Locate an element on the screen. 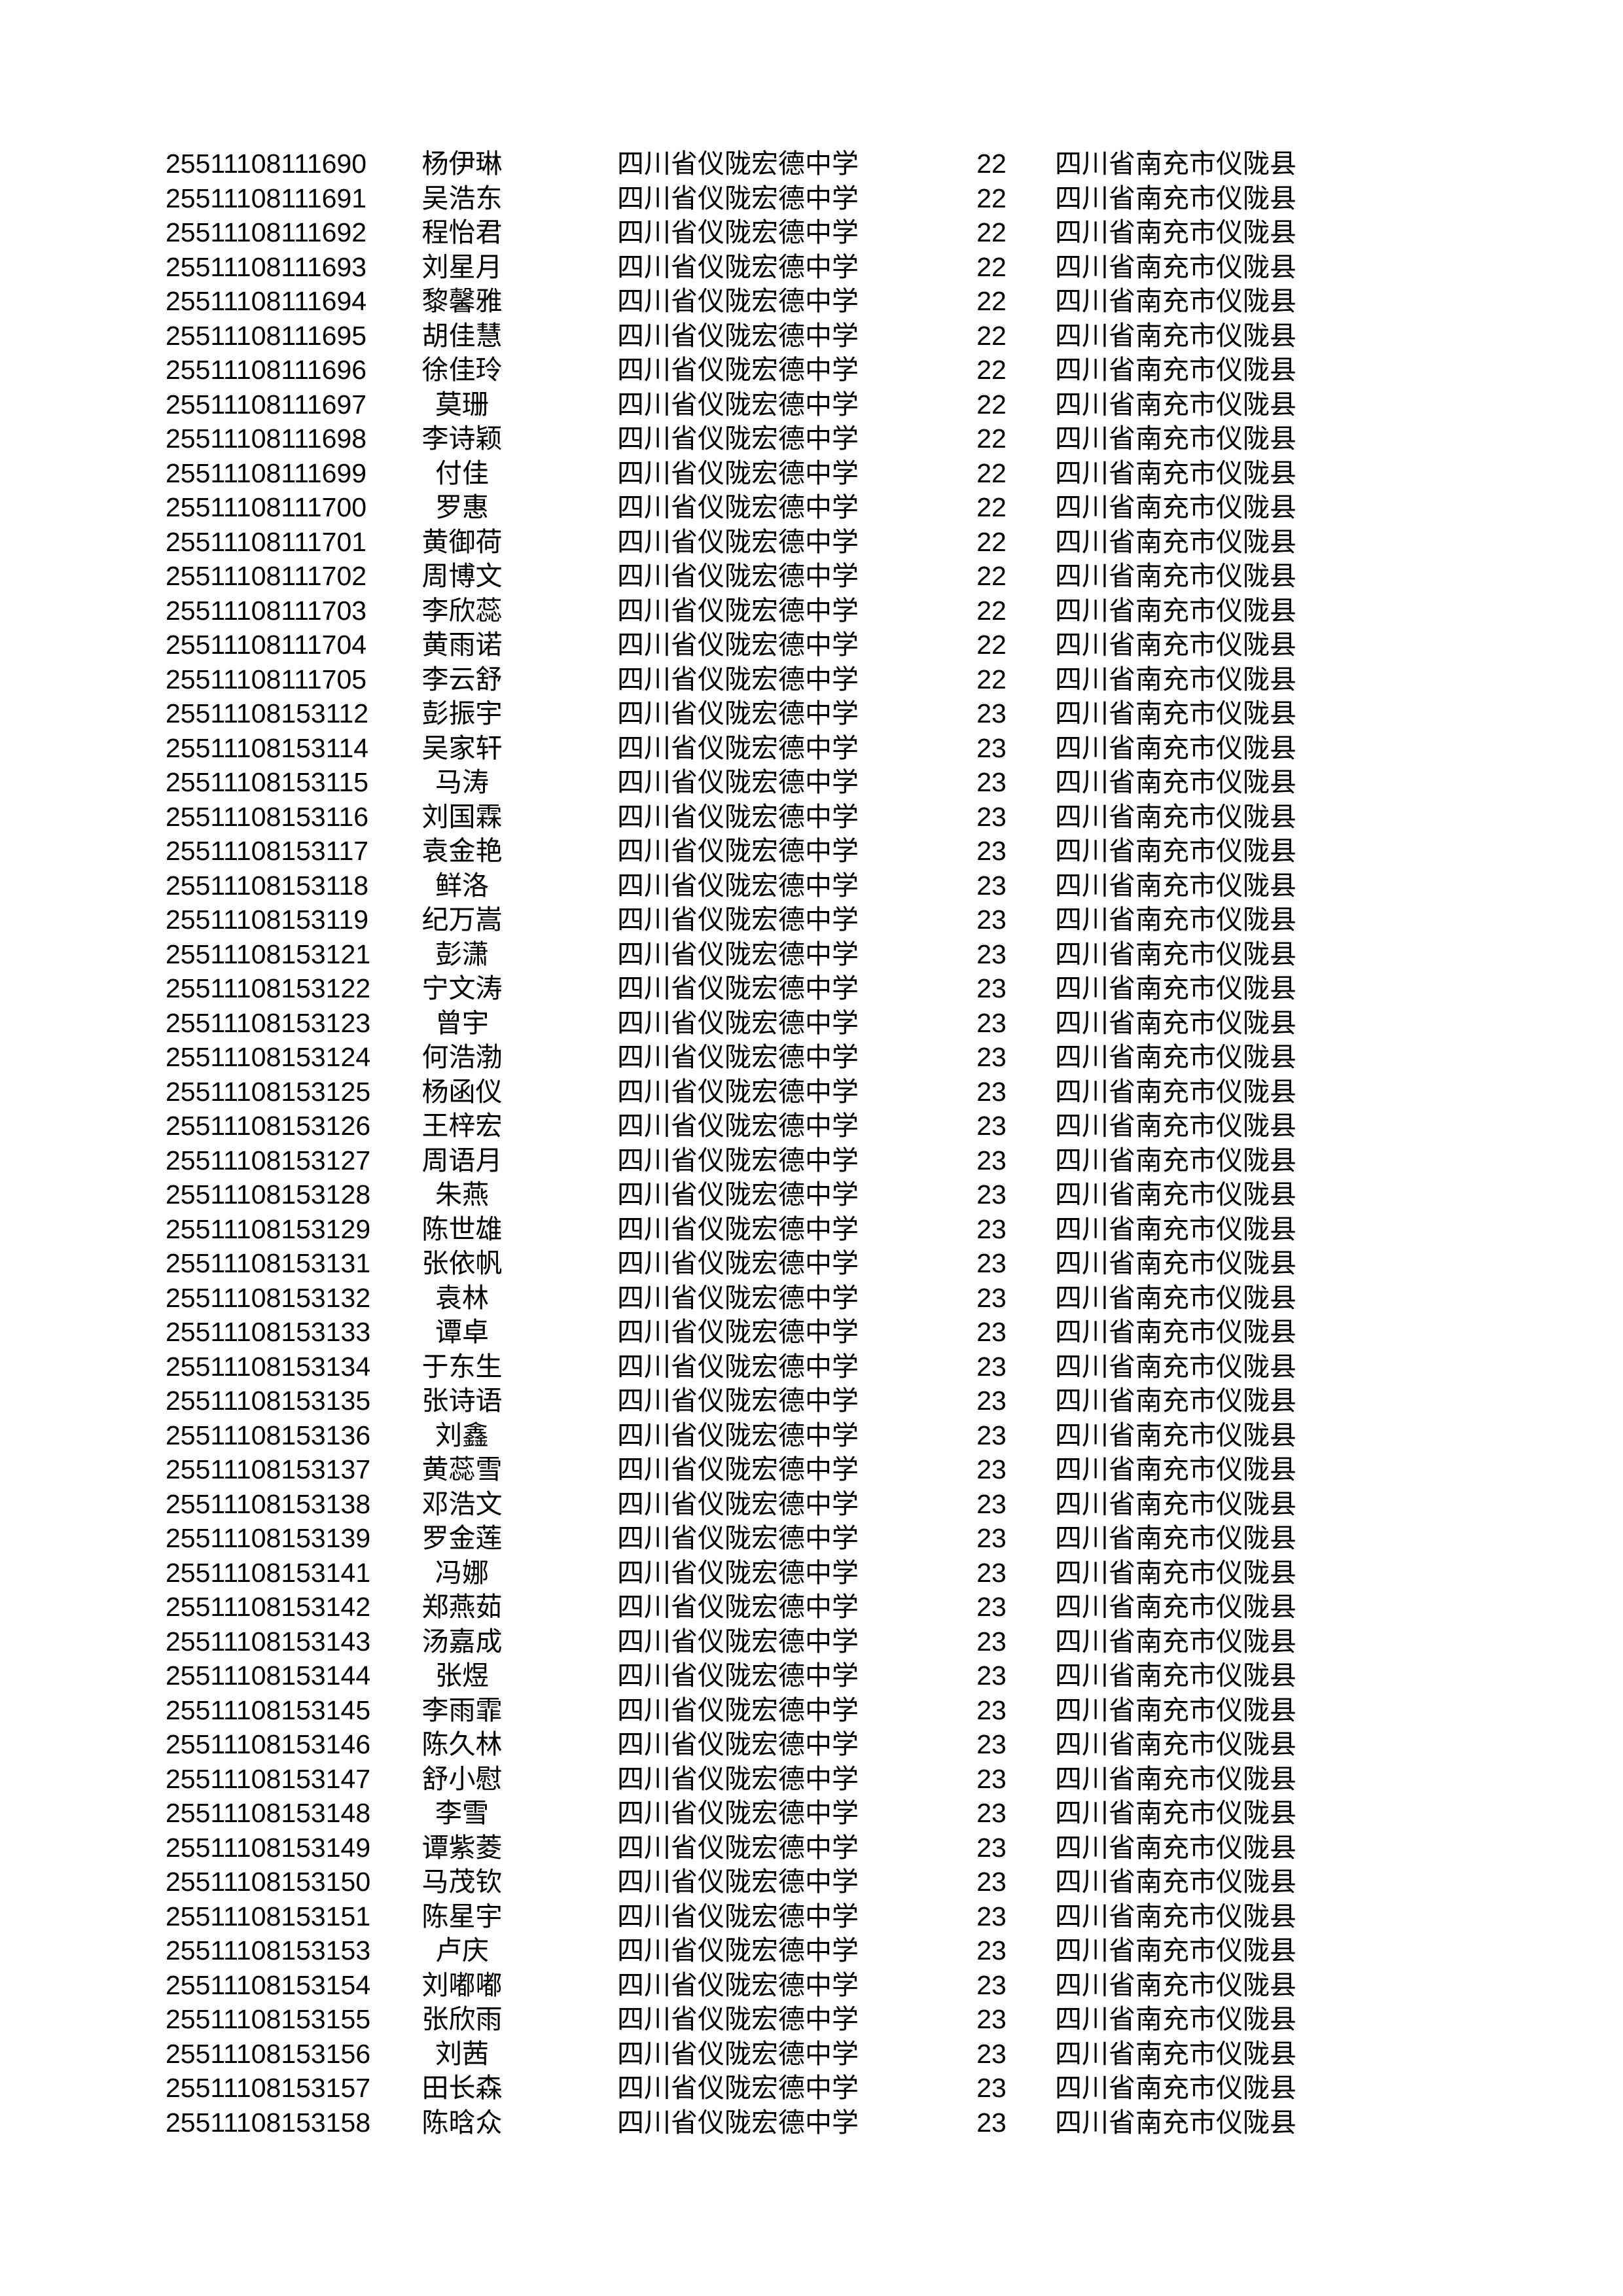  student-name-cell: 胡佳慧 is located at coordinates (462, 335).